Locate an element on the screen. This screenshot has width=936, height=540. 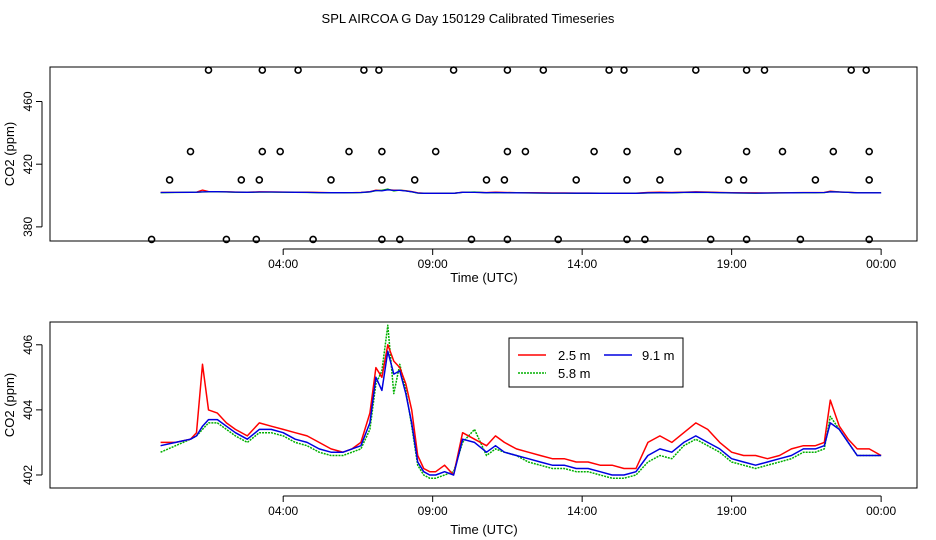
x-axis-top: 04:00 09:00 14:00 19:00 00:00 is located at coordinates (582, 259).